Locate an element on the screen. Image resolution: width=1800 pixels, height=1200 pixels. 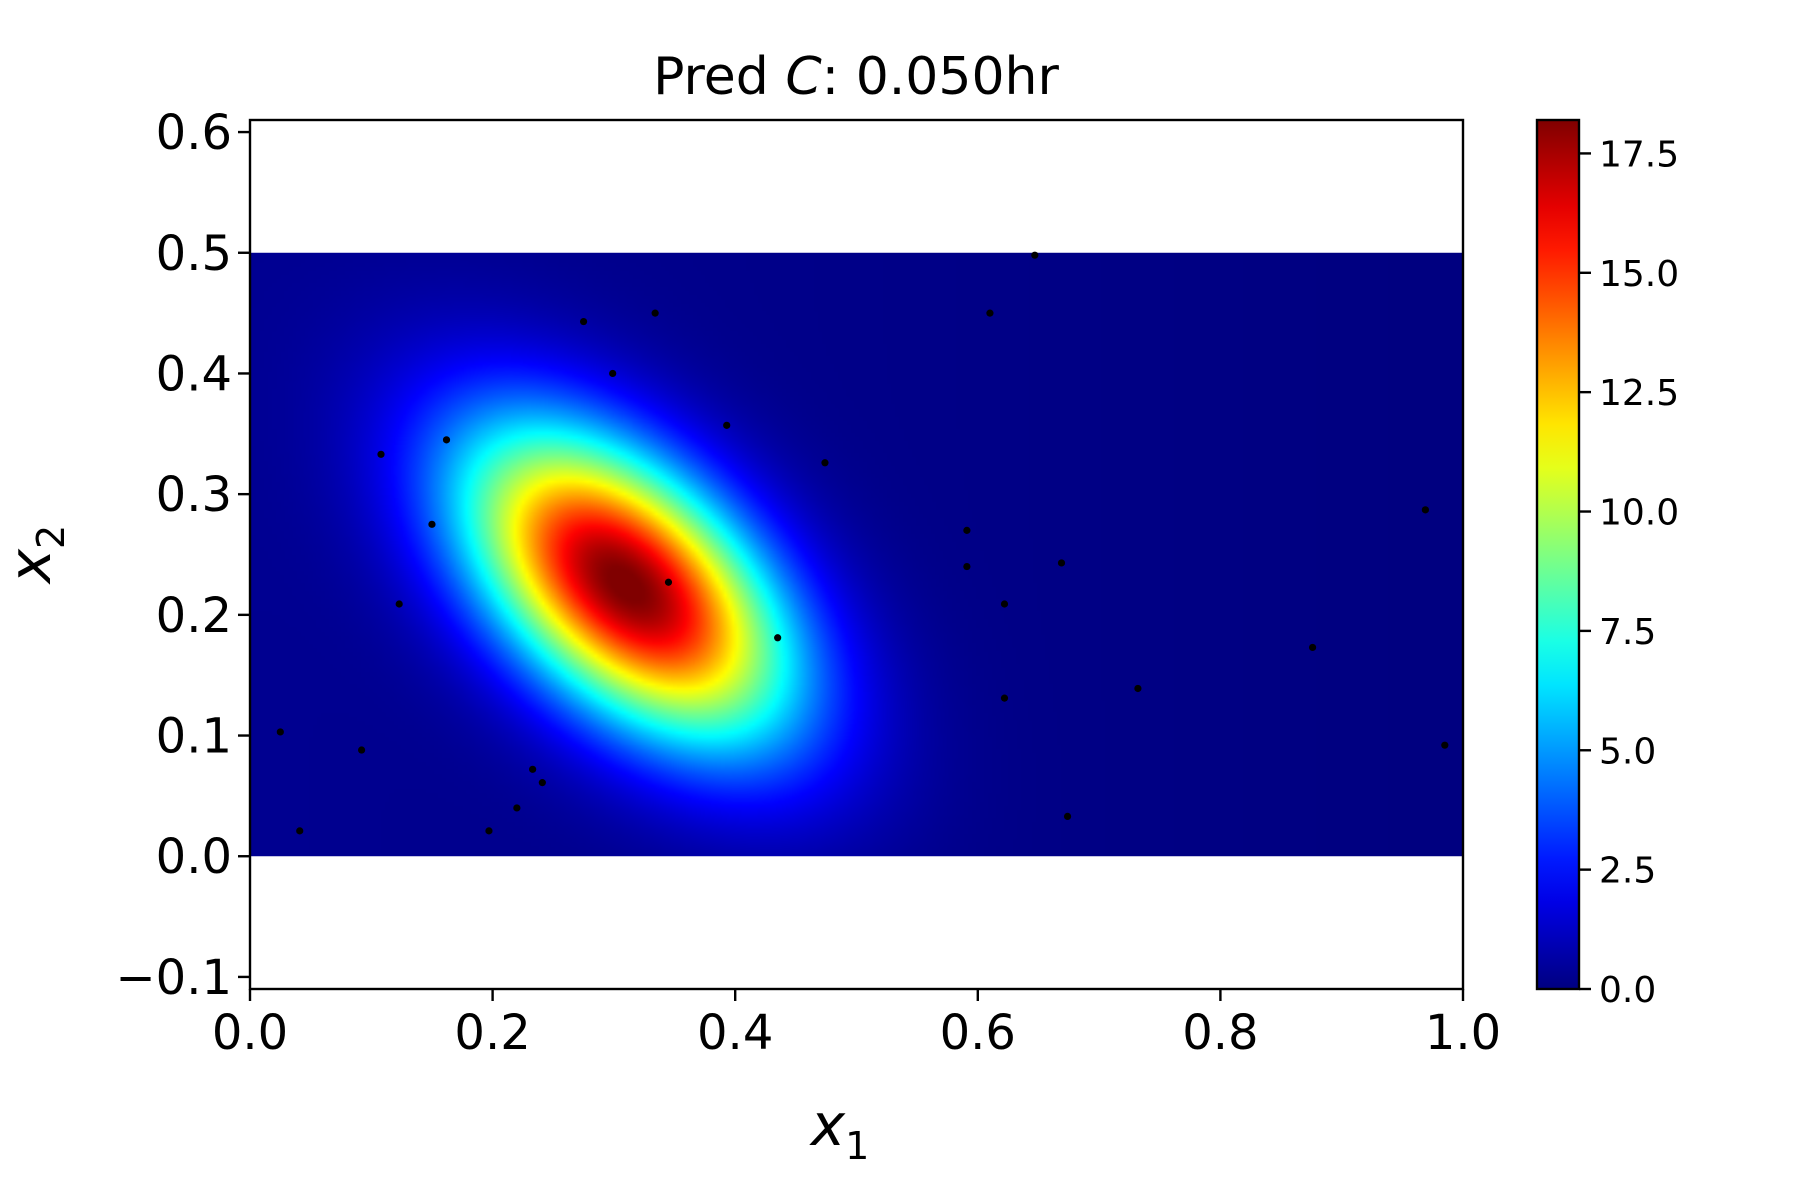
colorbar-tick-label-2: 5.0 is located at coordinates (1627, 751).